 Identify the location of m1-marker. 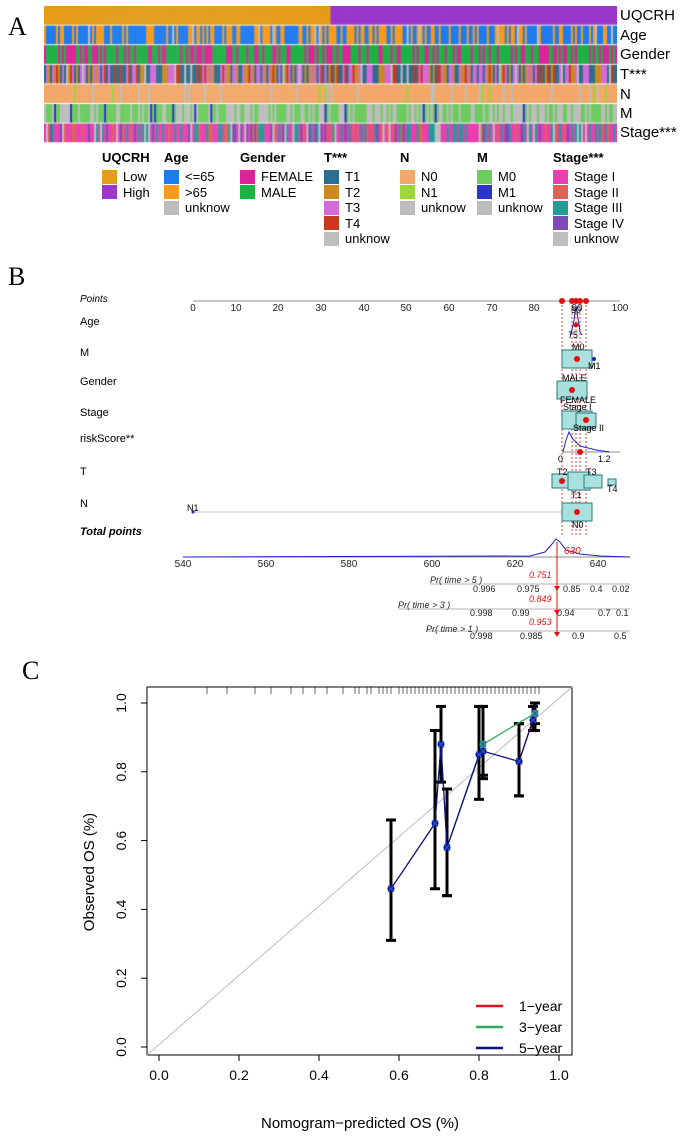
(594, 359).